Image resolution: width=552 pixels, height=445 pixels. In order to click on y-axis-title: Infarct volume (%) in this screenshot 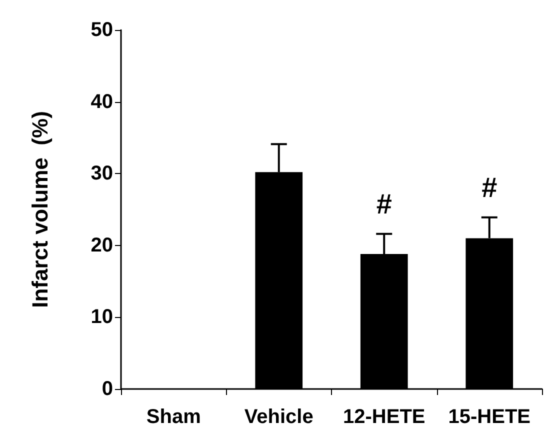, I will do `click(40, 209)`.